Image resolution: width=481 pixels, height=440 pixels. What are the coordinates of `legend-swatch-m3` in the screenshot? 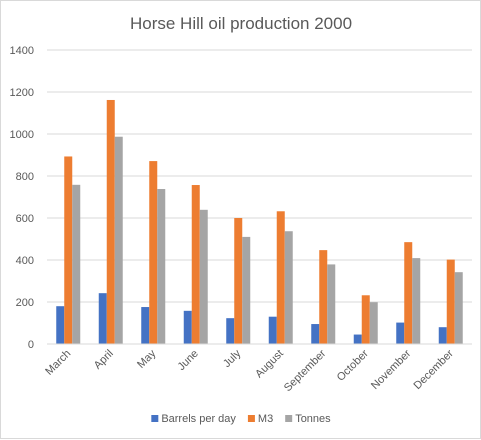 It's located at (251, 418).